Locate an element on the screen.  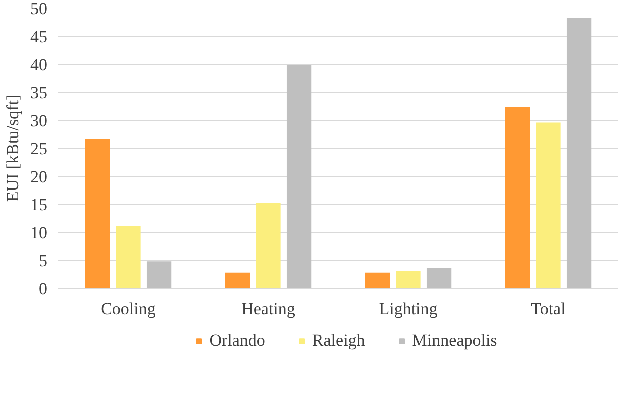
y-tick-label: 15 is located at coordinates (39, 205).